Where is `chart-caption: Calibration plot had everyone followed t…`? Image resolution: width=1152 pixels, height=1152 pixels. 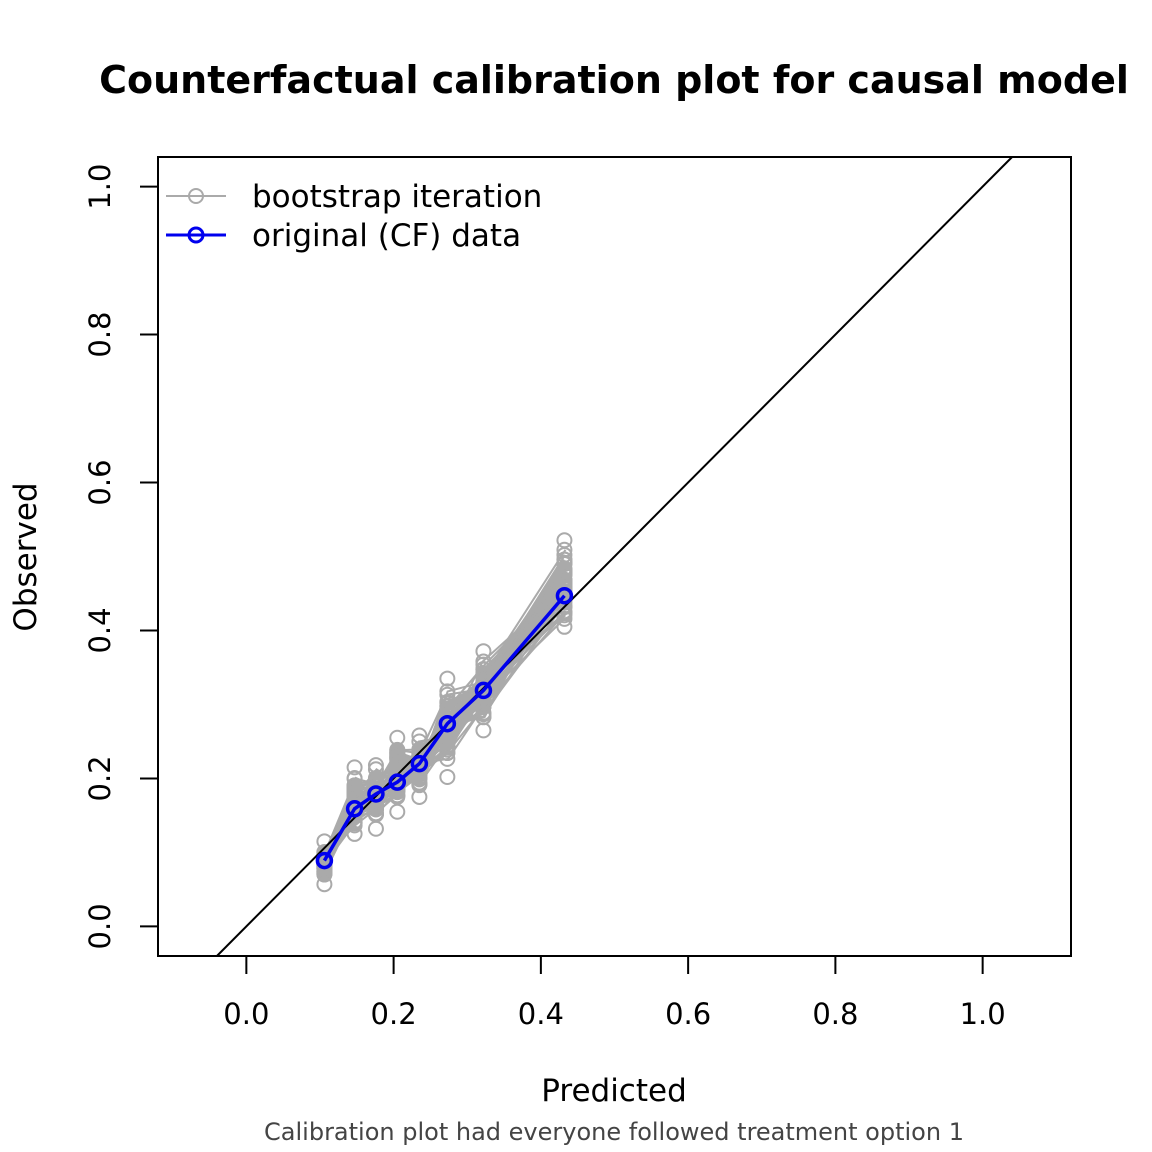 chart-caption: Calibration plot had everyone followed t… is located at coordinates (614, 1132).